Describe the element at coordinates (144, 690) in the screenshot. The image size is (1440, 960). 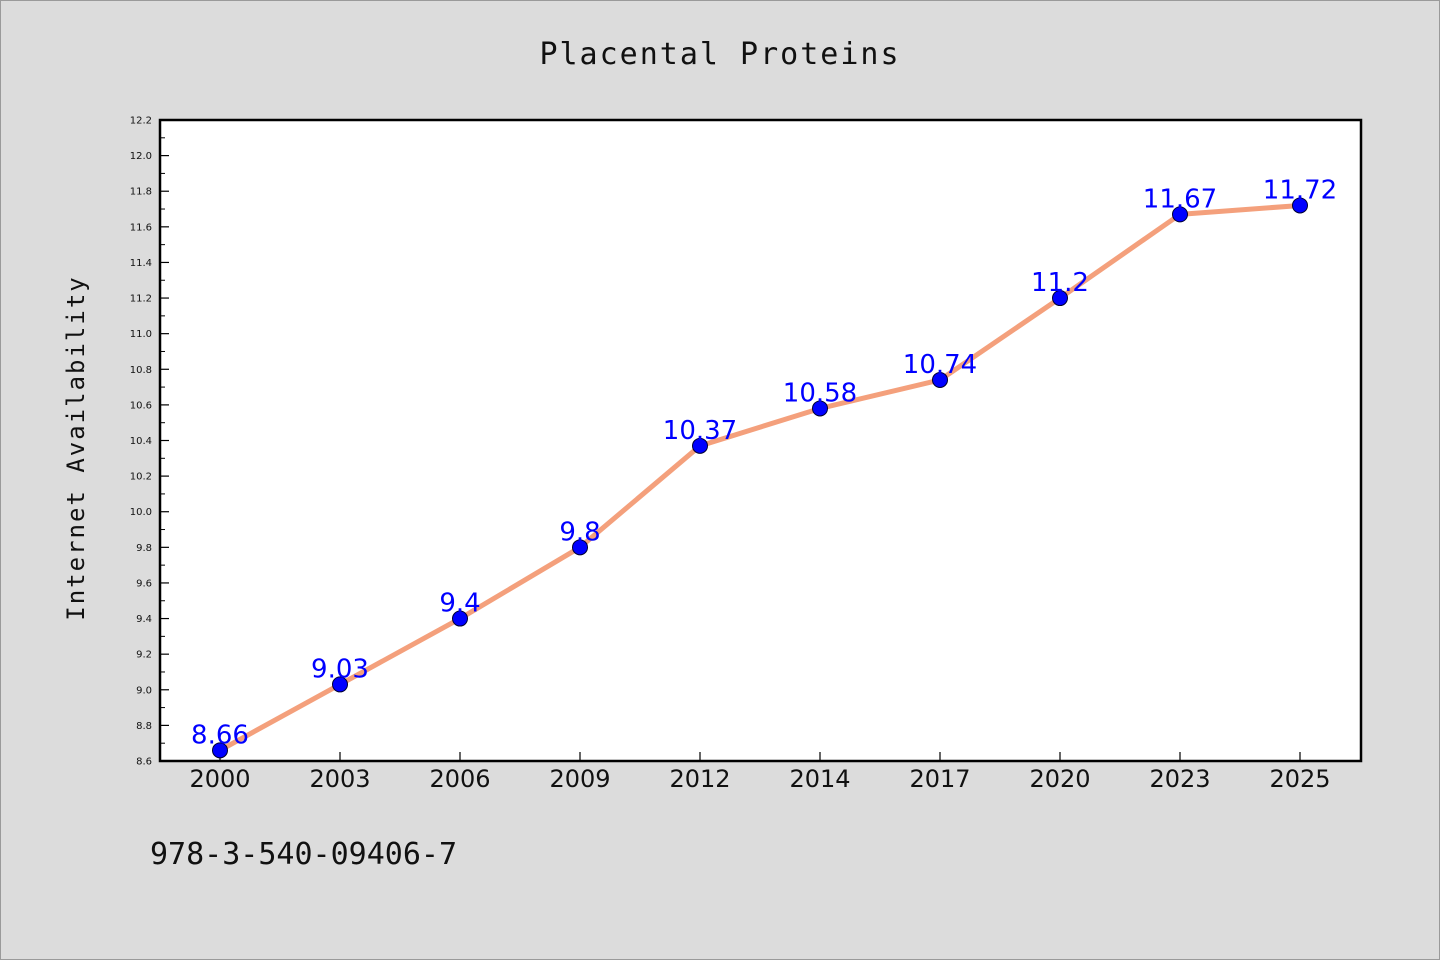
I see `y-tick-label: 9.0` at that location.